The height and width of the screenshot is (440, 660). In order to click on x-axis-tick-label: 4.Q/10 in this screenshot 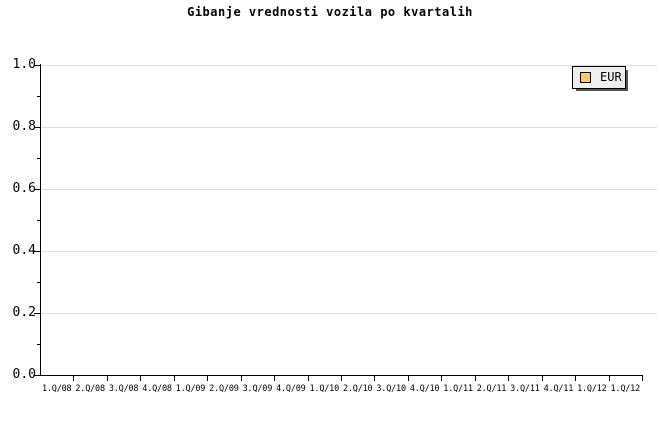, I will do `click(424, 389)`.